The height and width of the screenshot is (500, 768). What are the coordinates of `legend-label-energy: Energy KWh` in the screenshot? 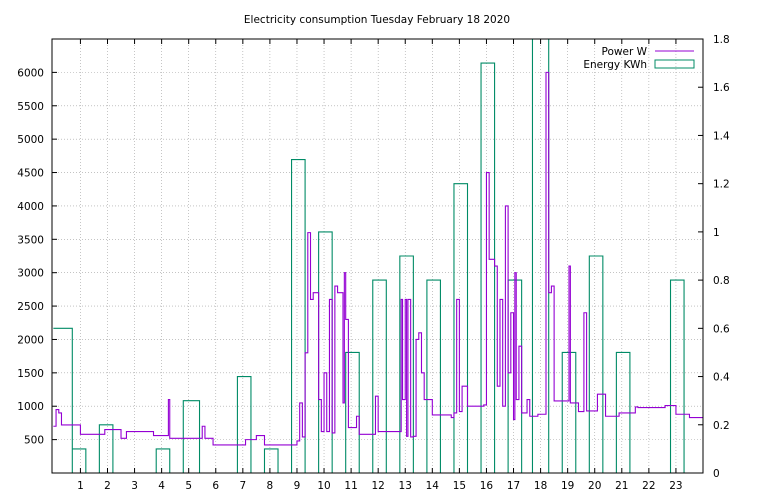 It's located at (615, 65).